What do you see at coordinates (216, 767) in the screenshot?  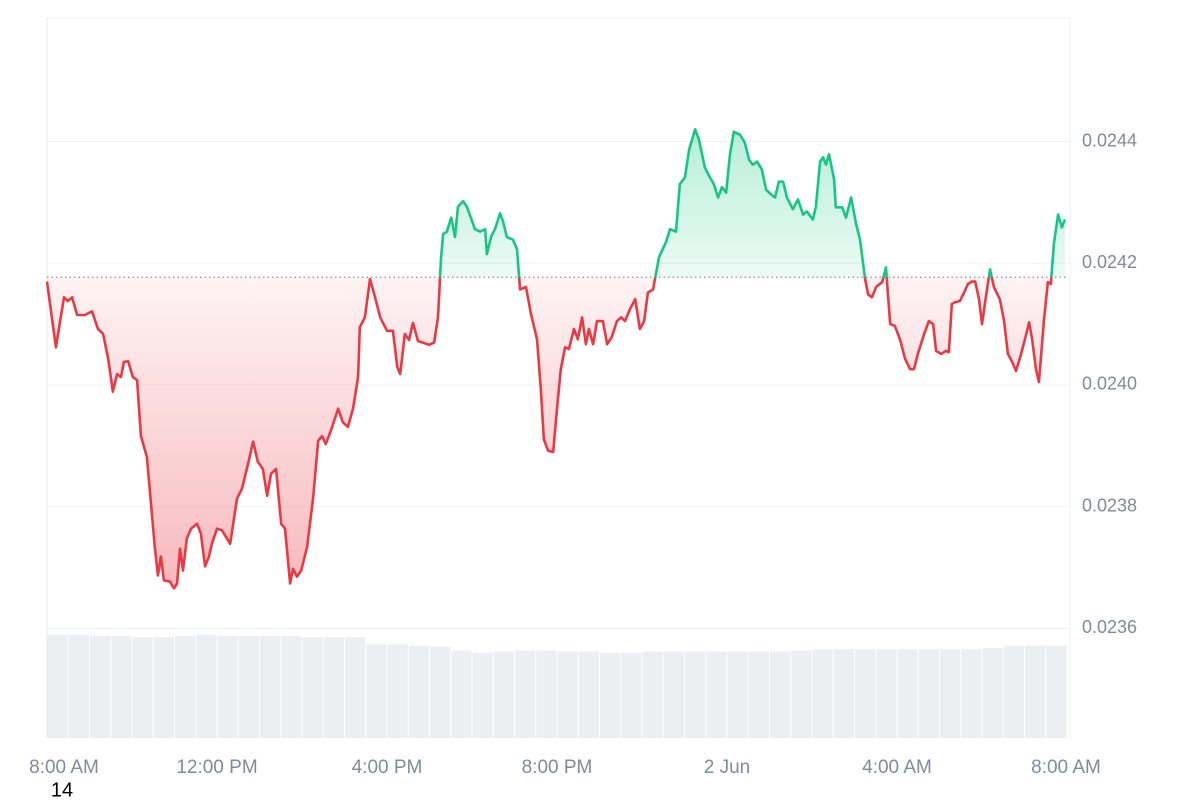 I see `x-tick-label: 12:00 PM` at bounding box center [216, 767].